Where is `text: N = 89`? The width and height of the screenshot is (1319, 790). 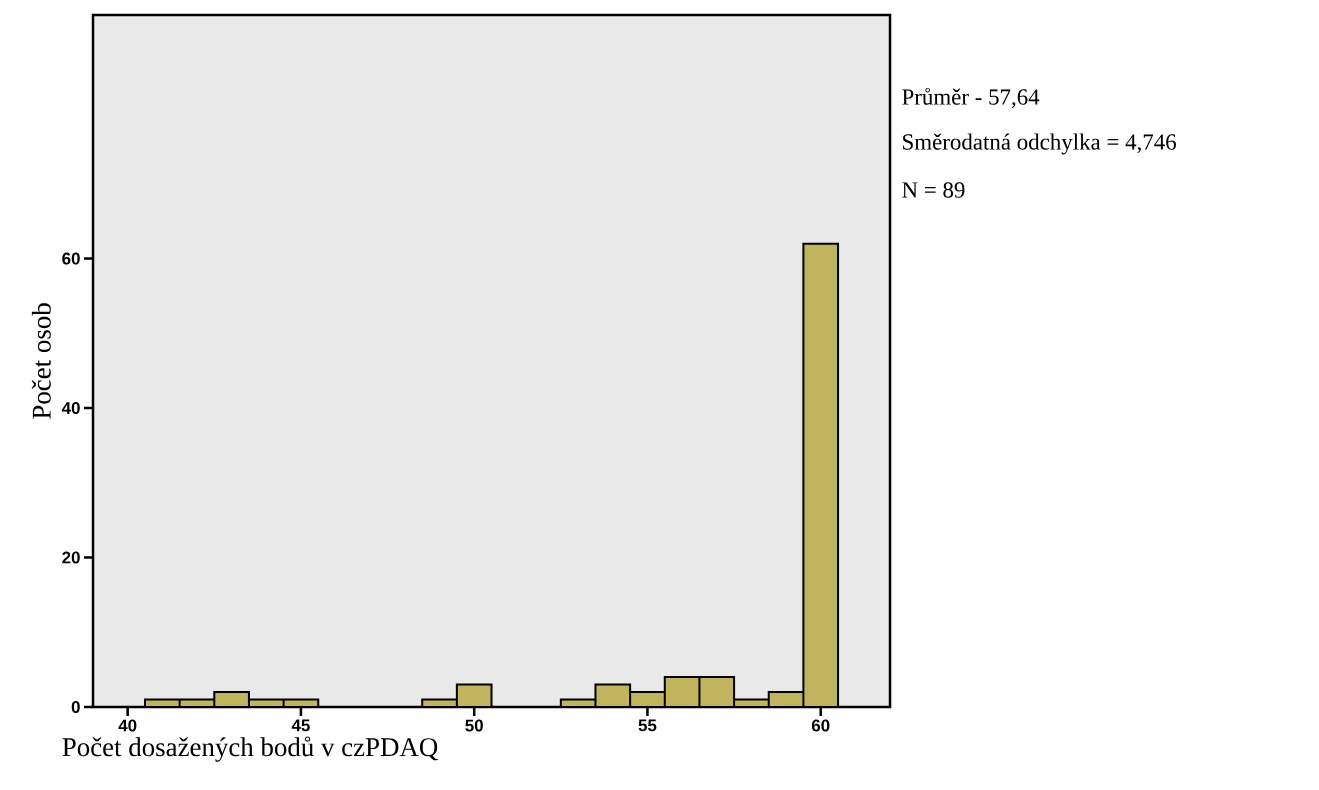
text: N = 89 is located at coordinates (933, 190).